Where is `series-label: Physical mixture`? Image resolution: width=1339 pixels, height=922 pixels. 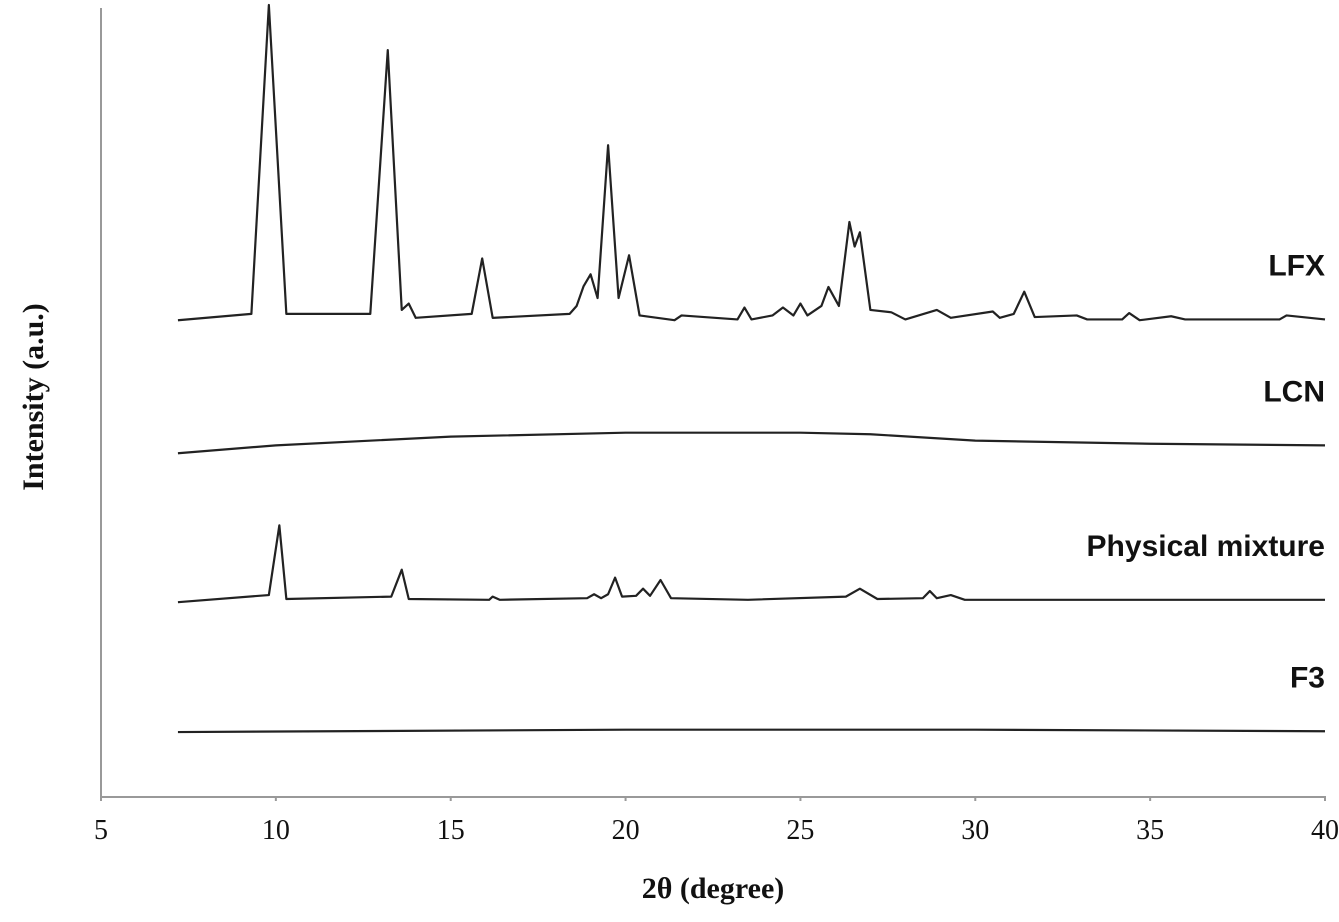 series-label: Physical mixture is located at coordinates (1206, 546).